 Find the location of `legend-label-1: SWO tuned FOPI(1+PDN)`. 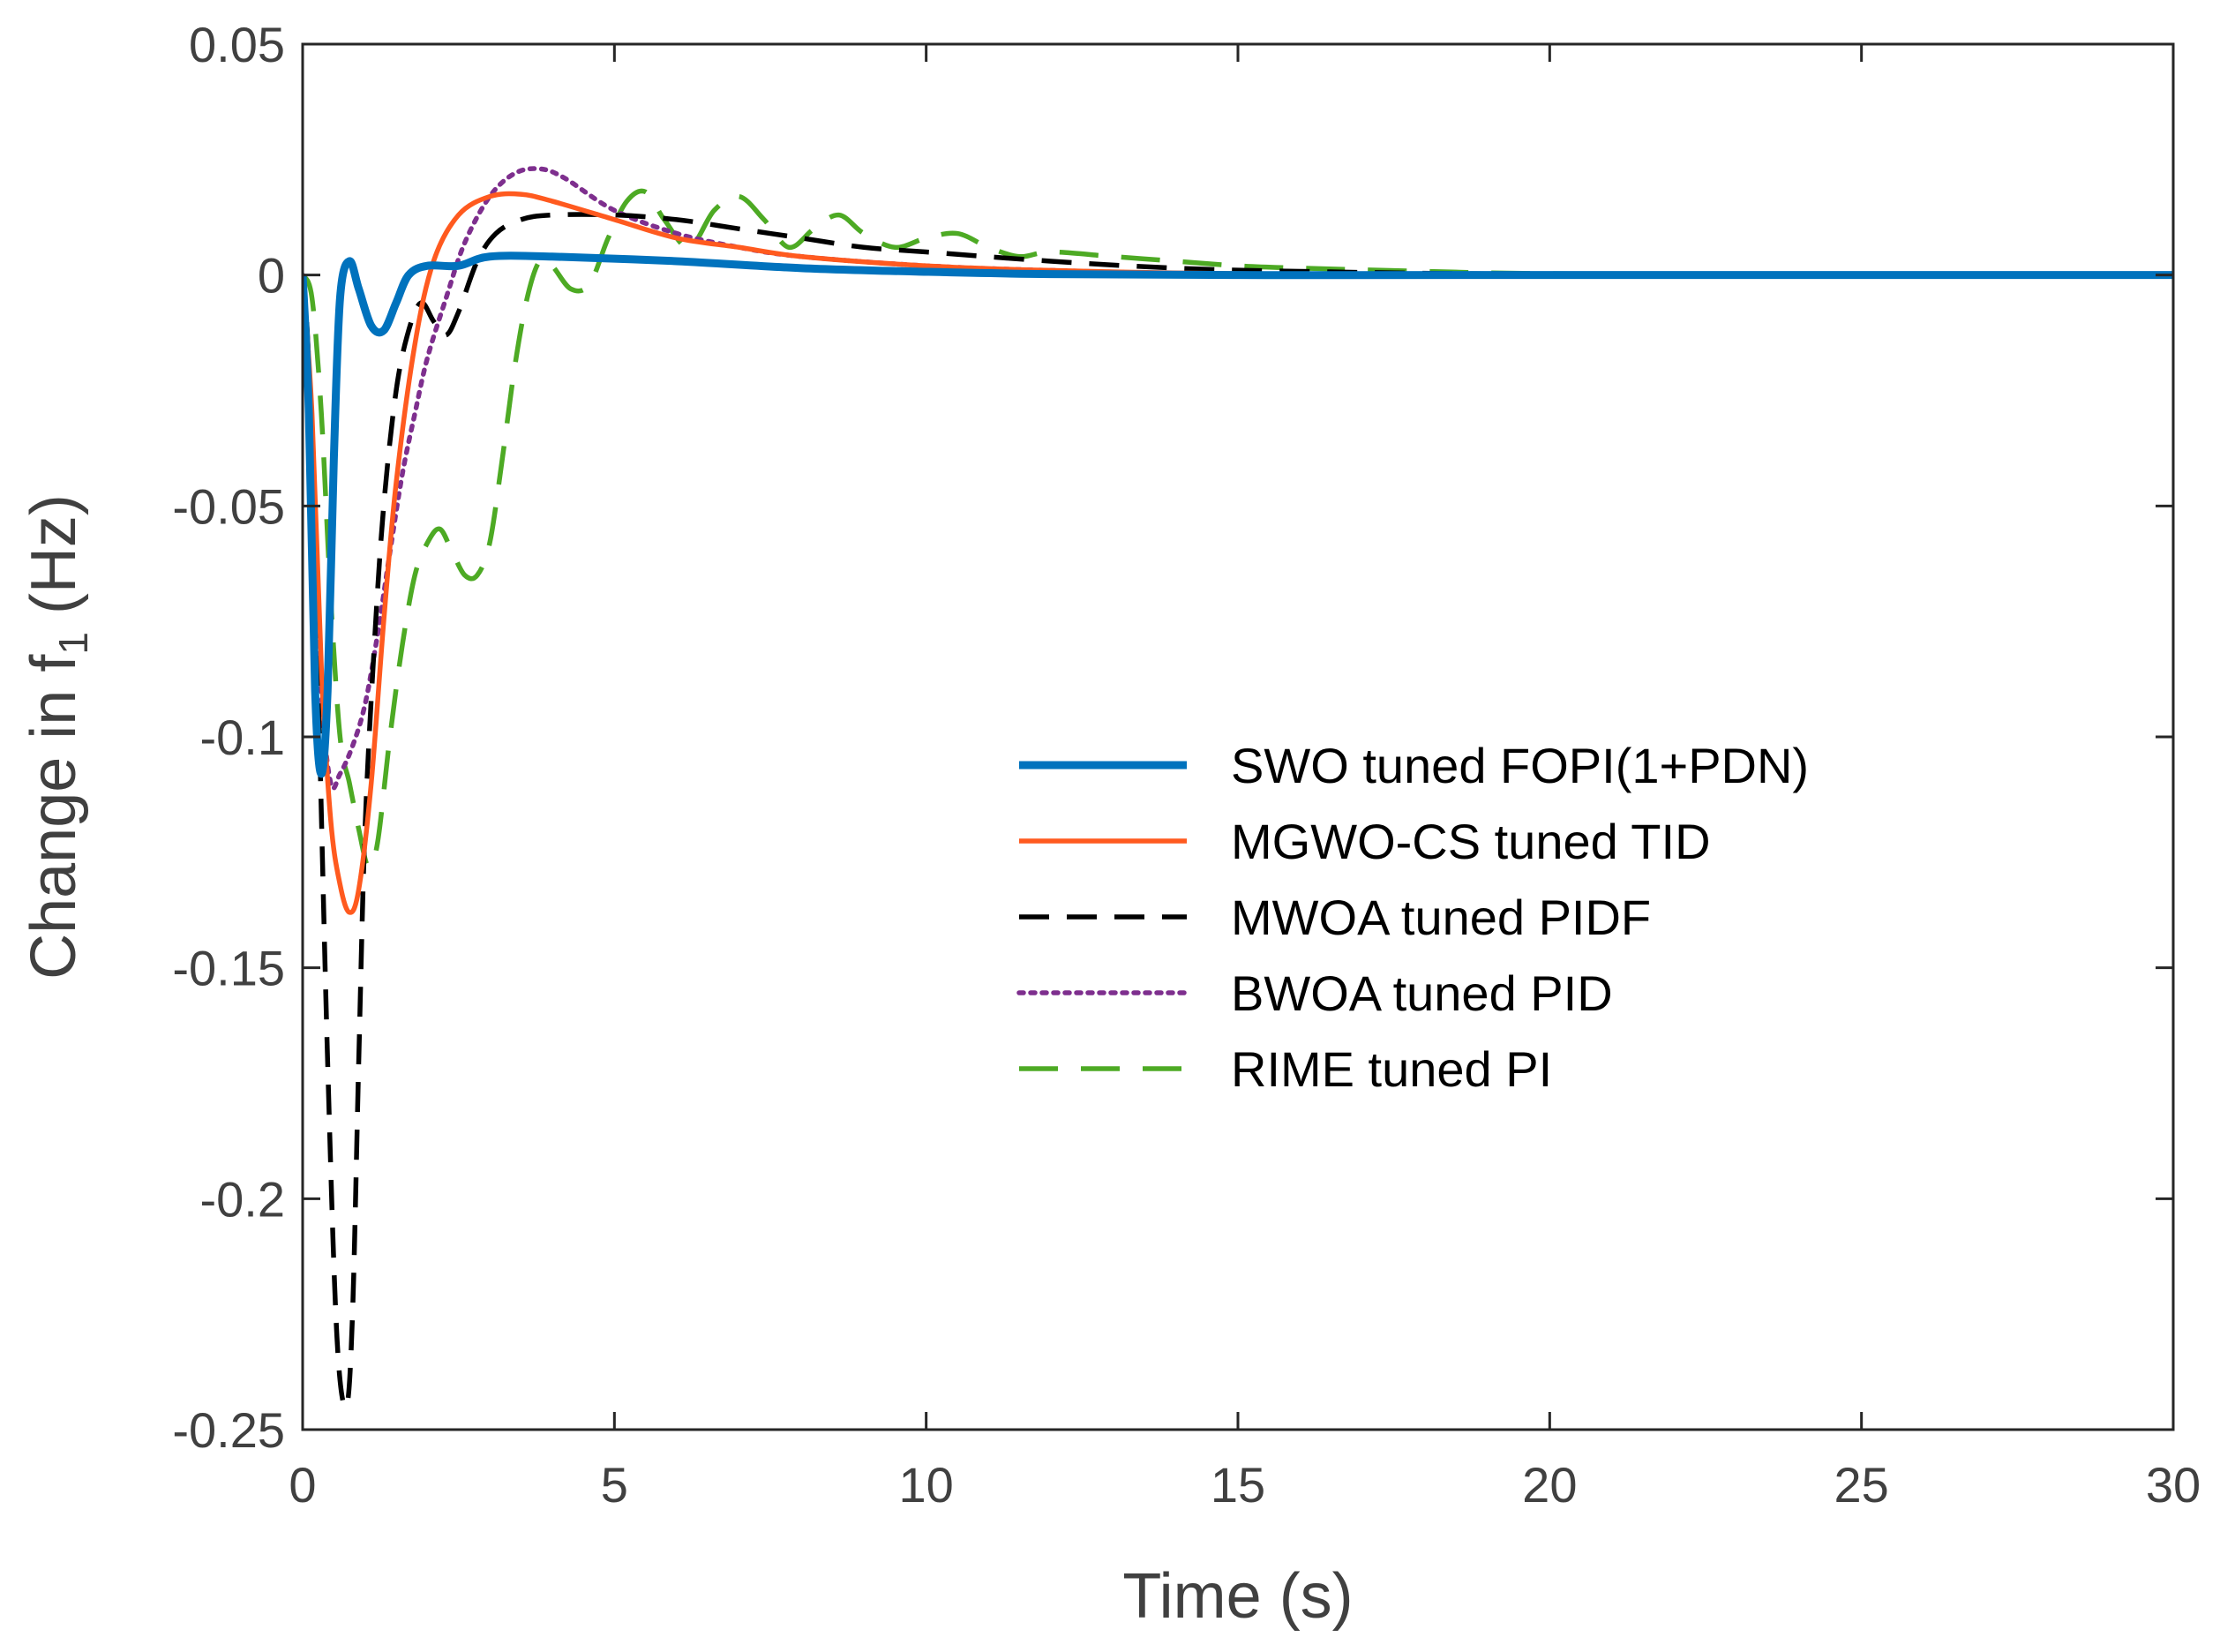

legend-label-1: SWO tuned FOPI(1+PDN) is located at coordinates (1520, 765).